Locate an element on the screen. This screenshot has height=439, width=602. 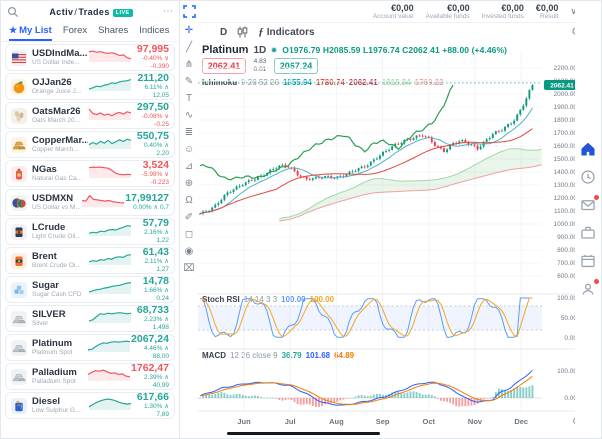
instrument-symbol: Brent is located at coordinates (44, 256).